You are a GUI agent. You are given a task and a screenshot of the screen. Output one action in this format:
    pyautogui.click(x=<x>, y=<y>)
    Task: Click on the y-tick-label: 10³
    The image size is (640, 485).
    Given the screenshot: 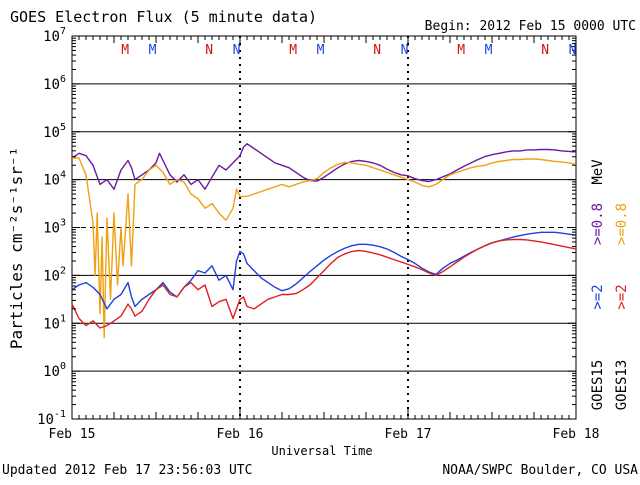 What is the action you would take?
    pyautogui.click(x=54, y=227)
    